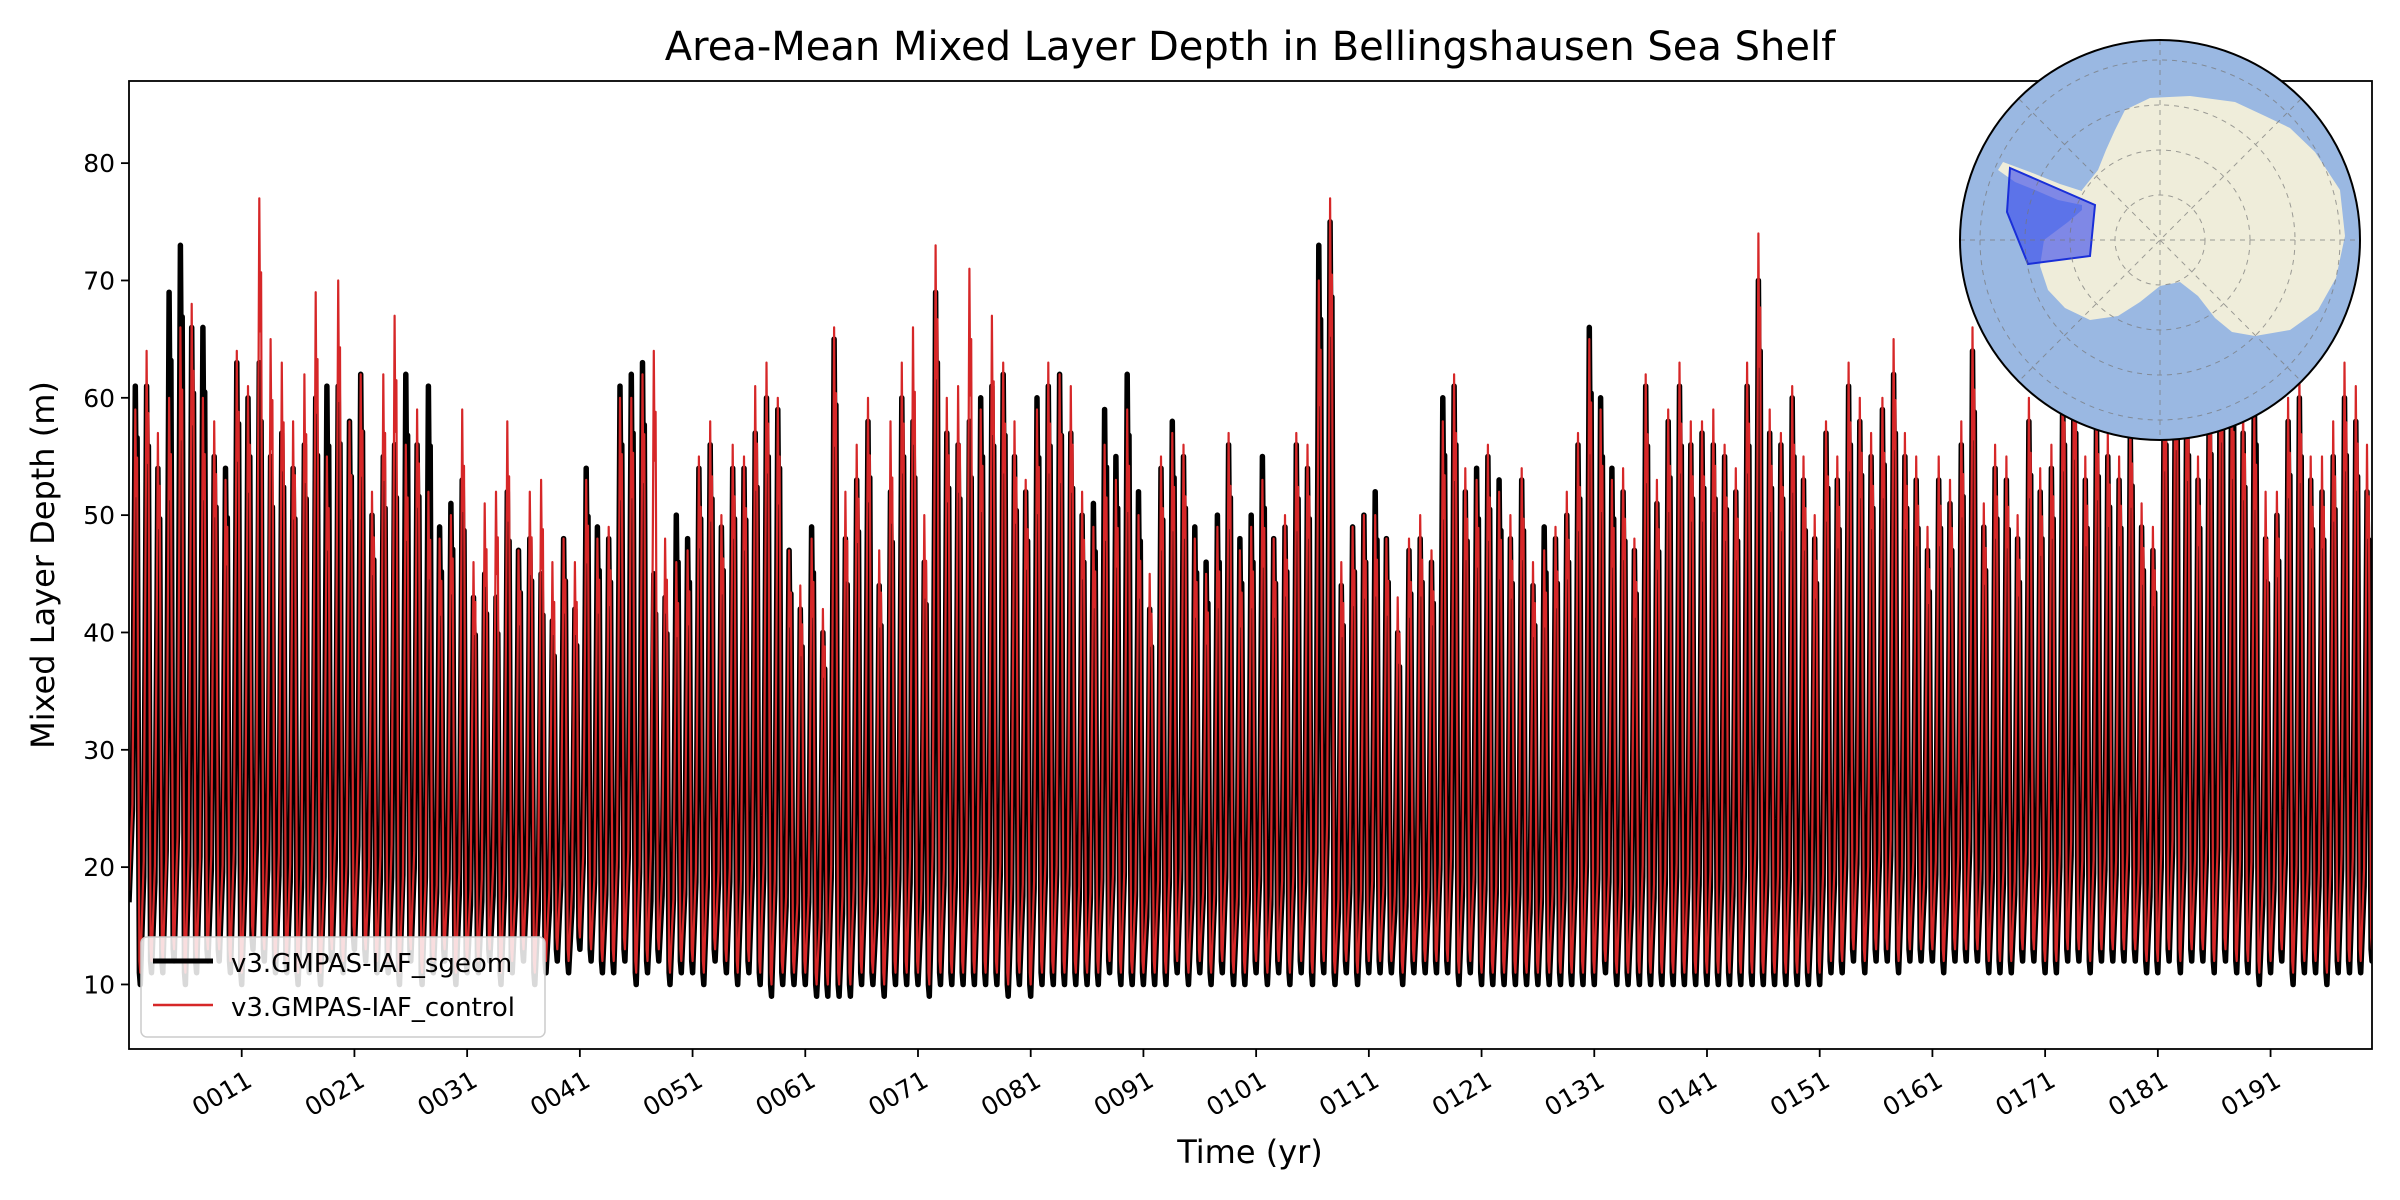 Image resolution: width=2400 pixels, height=1200 pixels. I want to click on x-tick-label: 0161, so click(1913, 1093).